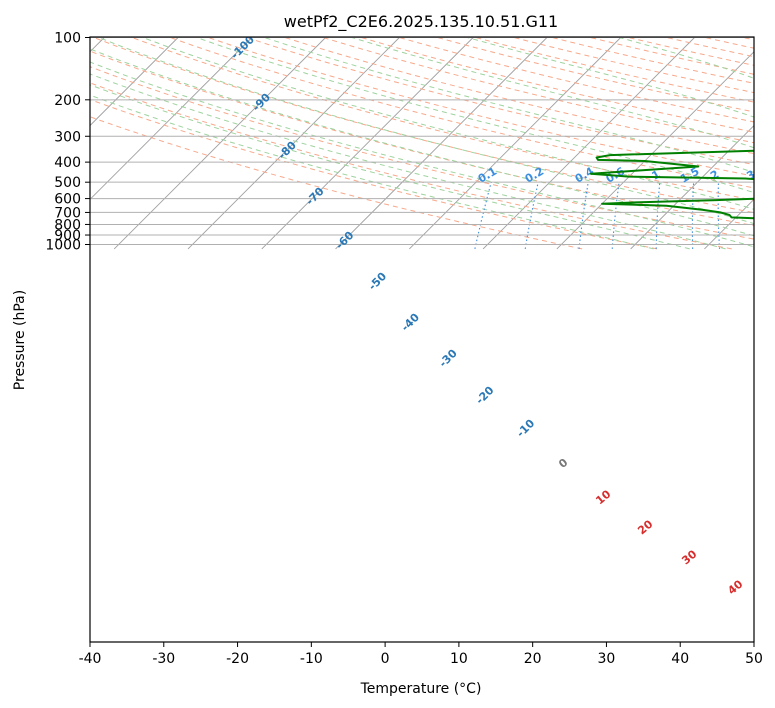  What do you see at coordinates (410, 321) in the screenshot?
I see `isotherm-label: -40` at bounding box center [410, 321].